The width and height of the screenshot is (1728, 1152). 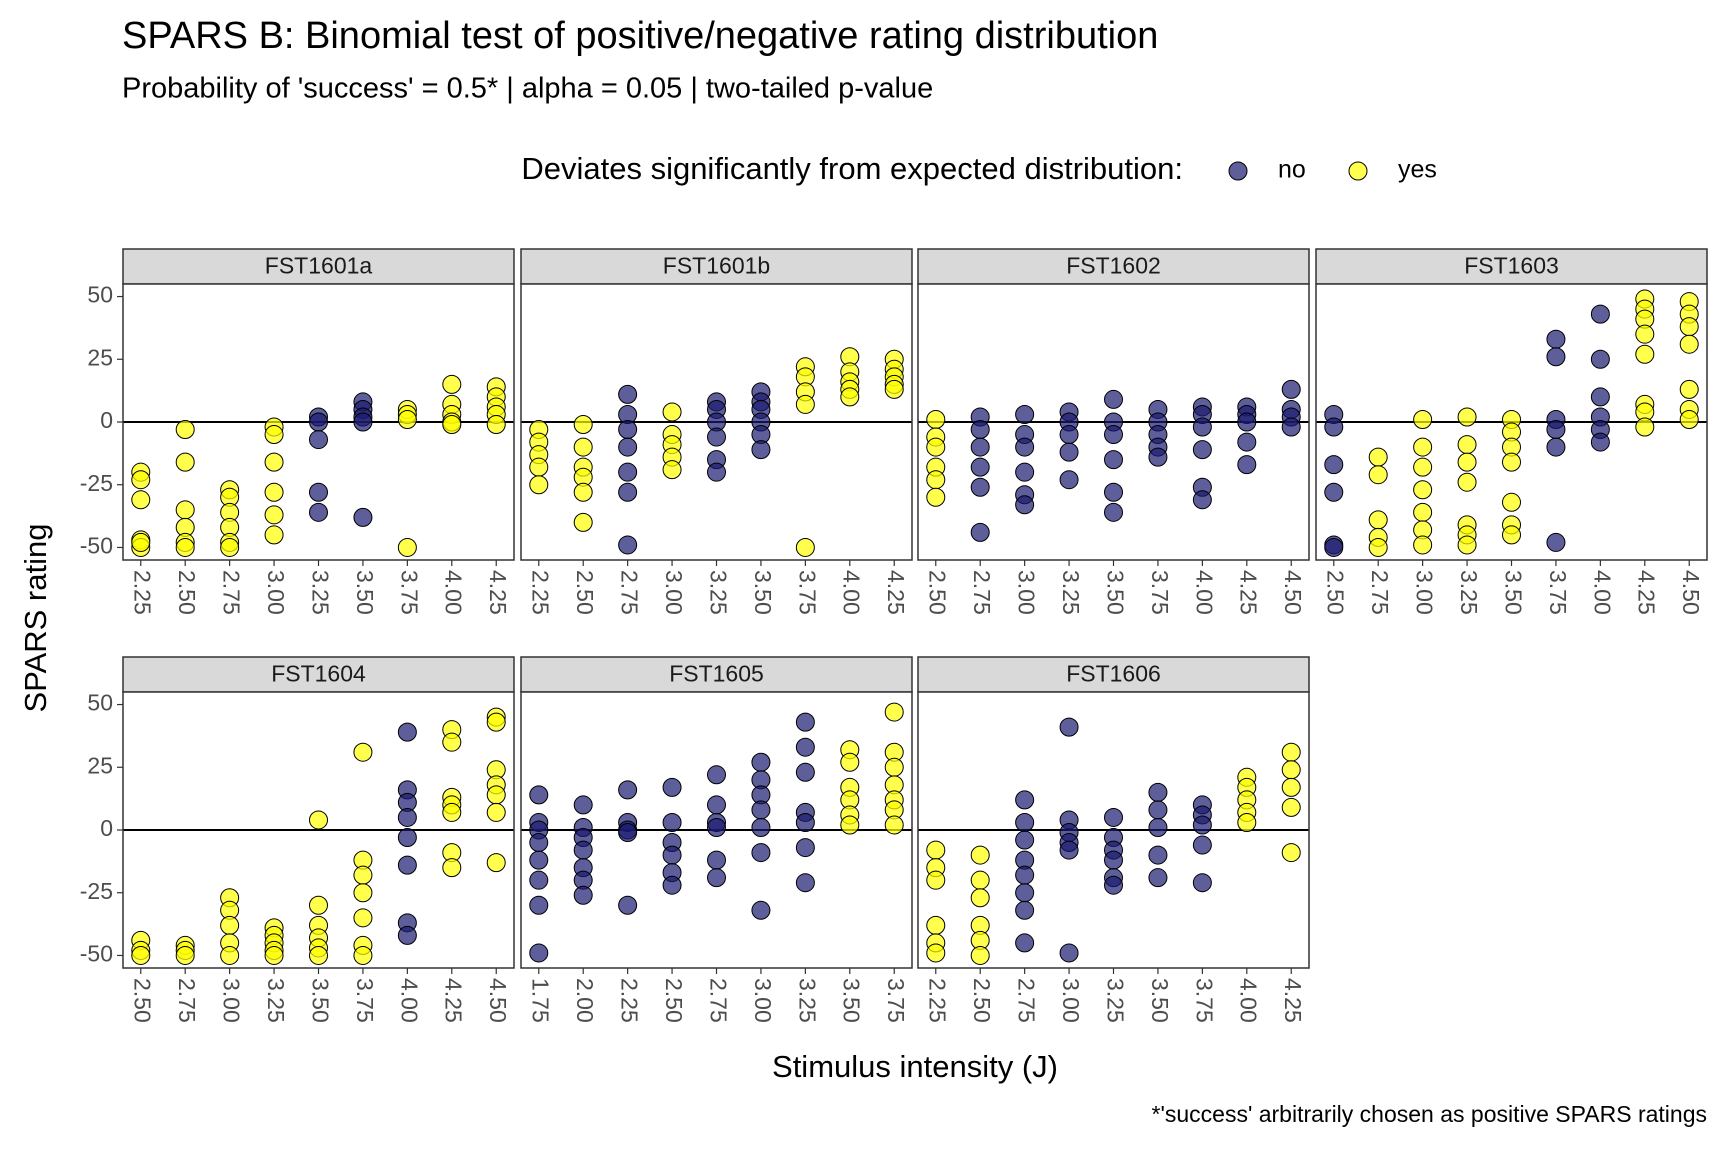 I want to click on x-tick-label: 3.50, so click(x=852, y=1000).